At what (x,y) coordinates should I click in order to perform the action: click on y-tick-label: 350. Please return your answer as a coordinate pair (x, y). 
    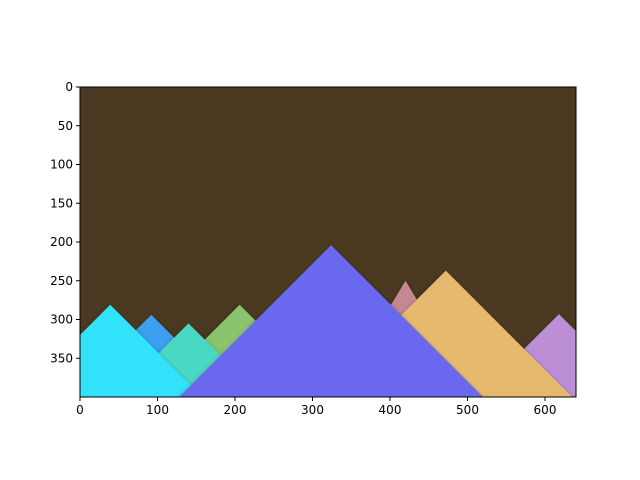
    Looking at the image, I should click on (61, 358).